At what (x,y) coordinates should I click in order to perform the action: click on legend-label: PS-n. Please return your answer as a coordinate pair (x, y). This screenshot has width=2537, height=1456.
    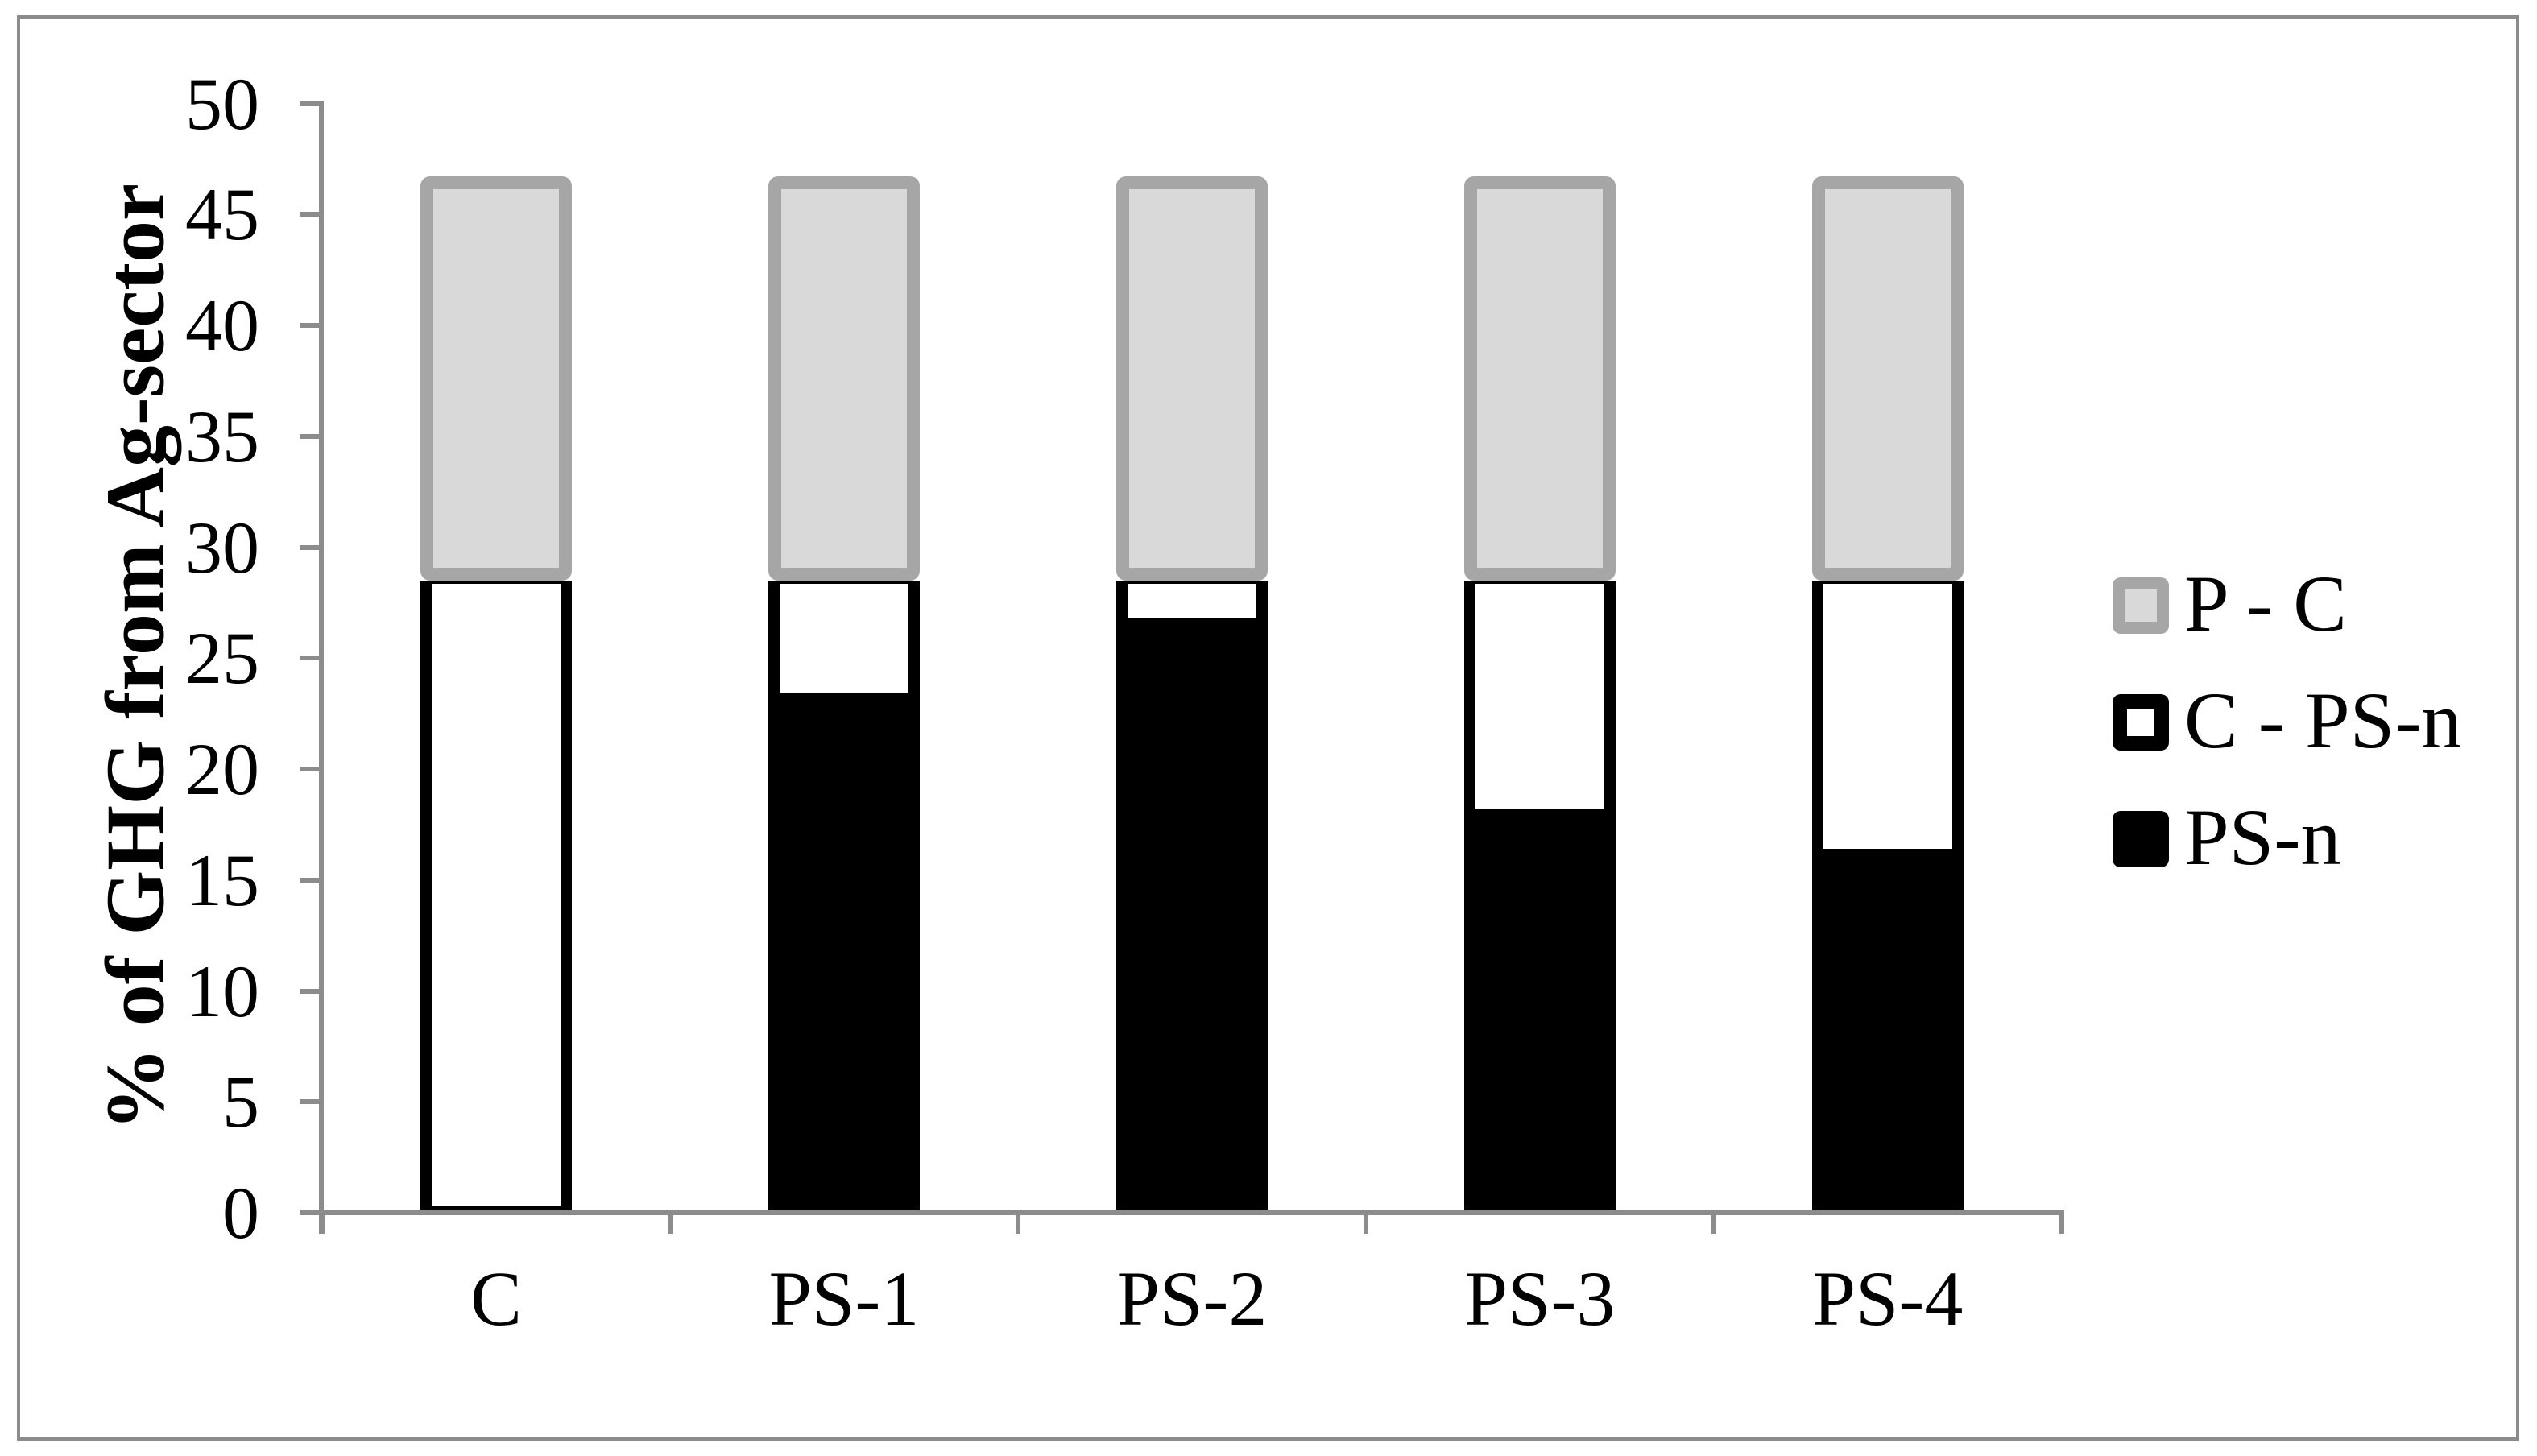
    Looking at the image, I should click on (2263, 837).